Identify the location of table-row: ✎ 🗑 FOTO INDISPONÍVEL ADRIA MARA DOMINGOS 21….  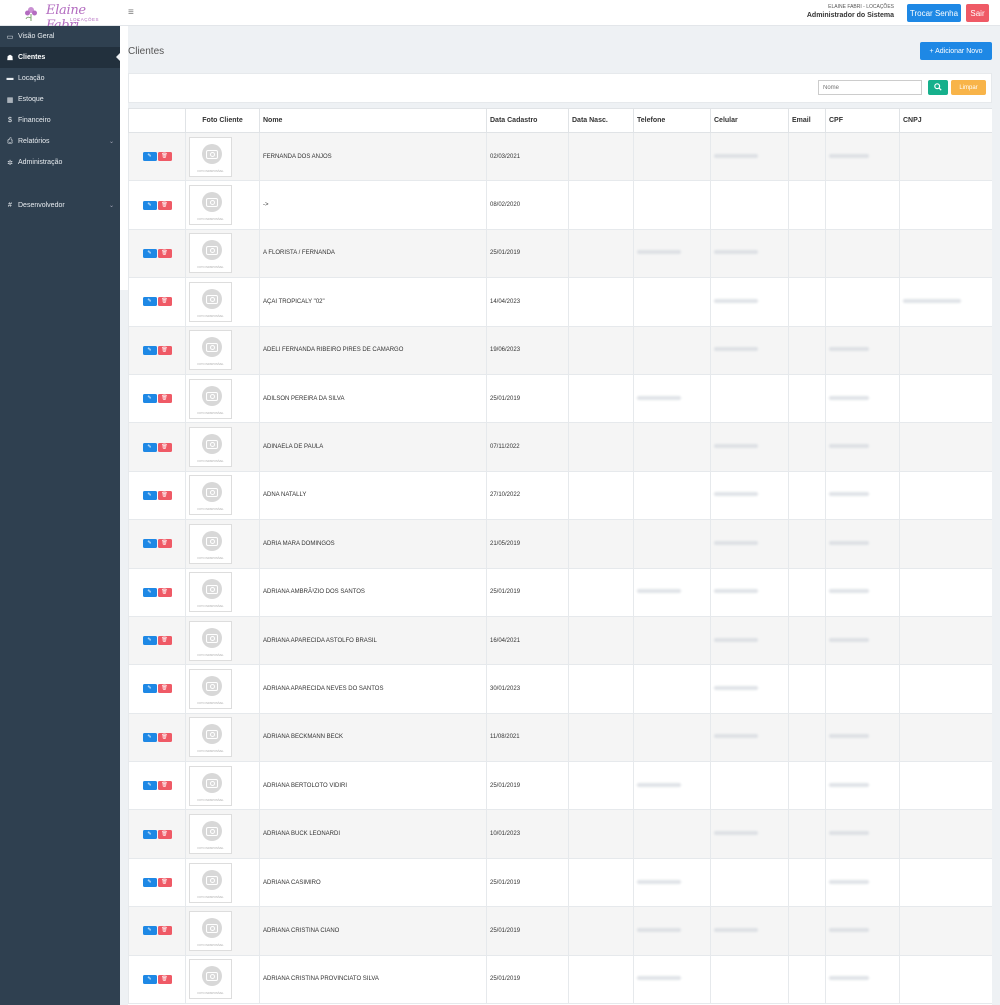
(560, 544).